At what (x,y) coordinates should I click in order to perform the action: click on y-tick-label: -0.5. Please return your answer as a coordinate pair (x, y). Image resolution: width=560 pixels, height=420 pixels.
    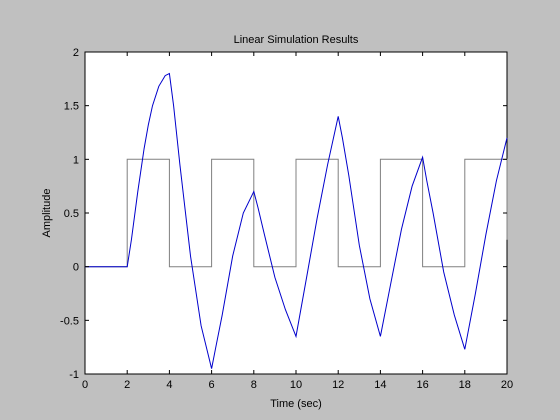
    Looking at the image, I should click on (69, 321).